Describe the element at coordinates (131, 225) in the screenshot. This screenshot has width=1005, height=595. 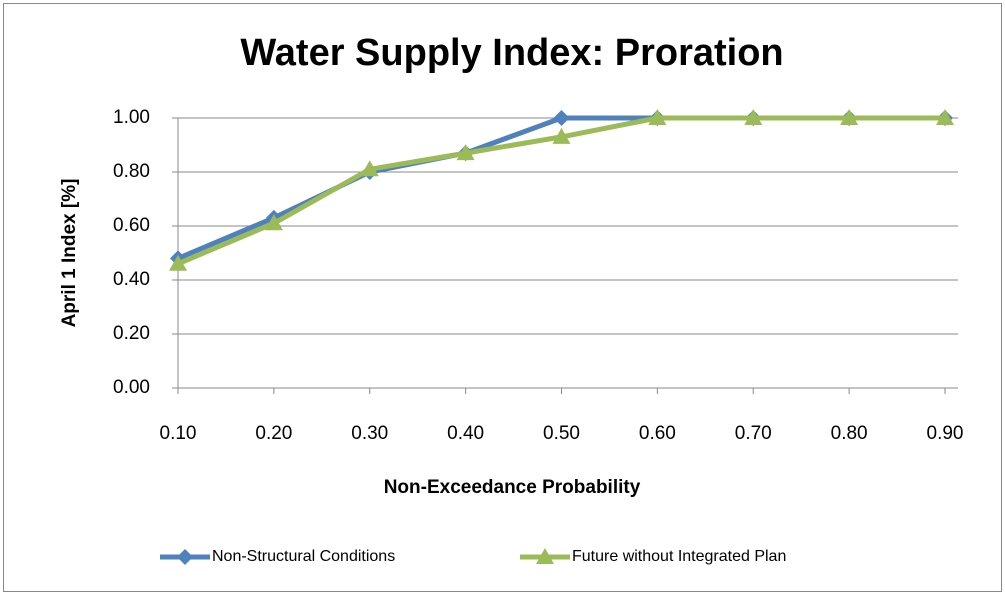
I see `y-tick-label: 0.60` at that location.